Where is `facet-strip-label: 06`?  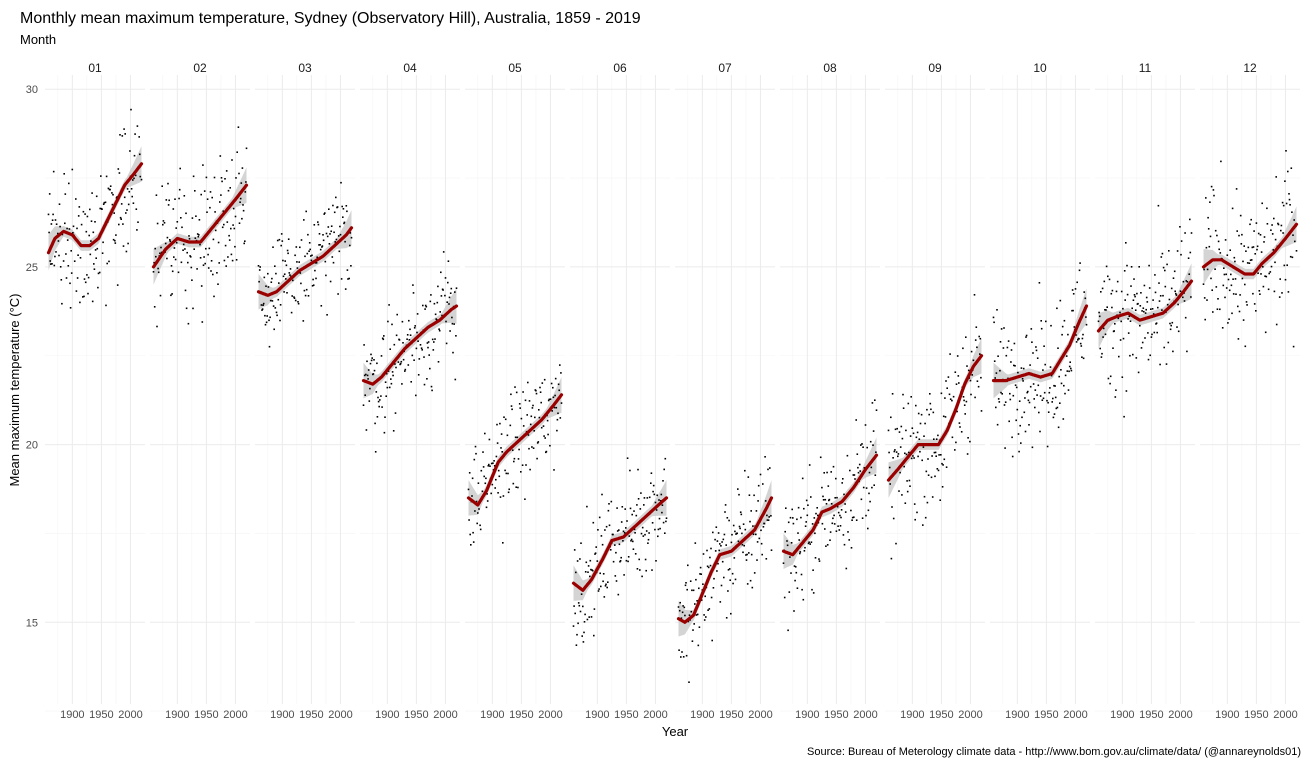
facet-strip-label: 06 is located at coordinates (620, 68).